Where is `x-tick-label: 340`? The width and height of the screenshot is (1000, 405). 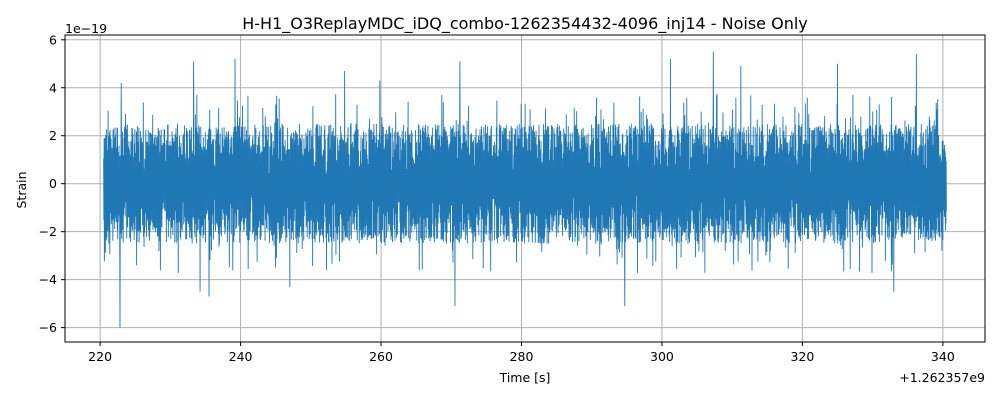
x-tick-label: 340 is located at coordinates (943, 356).